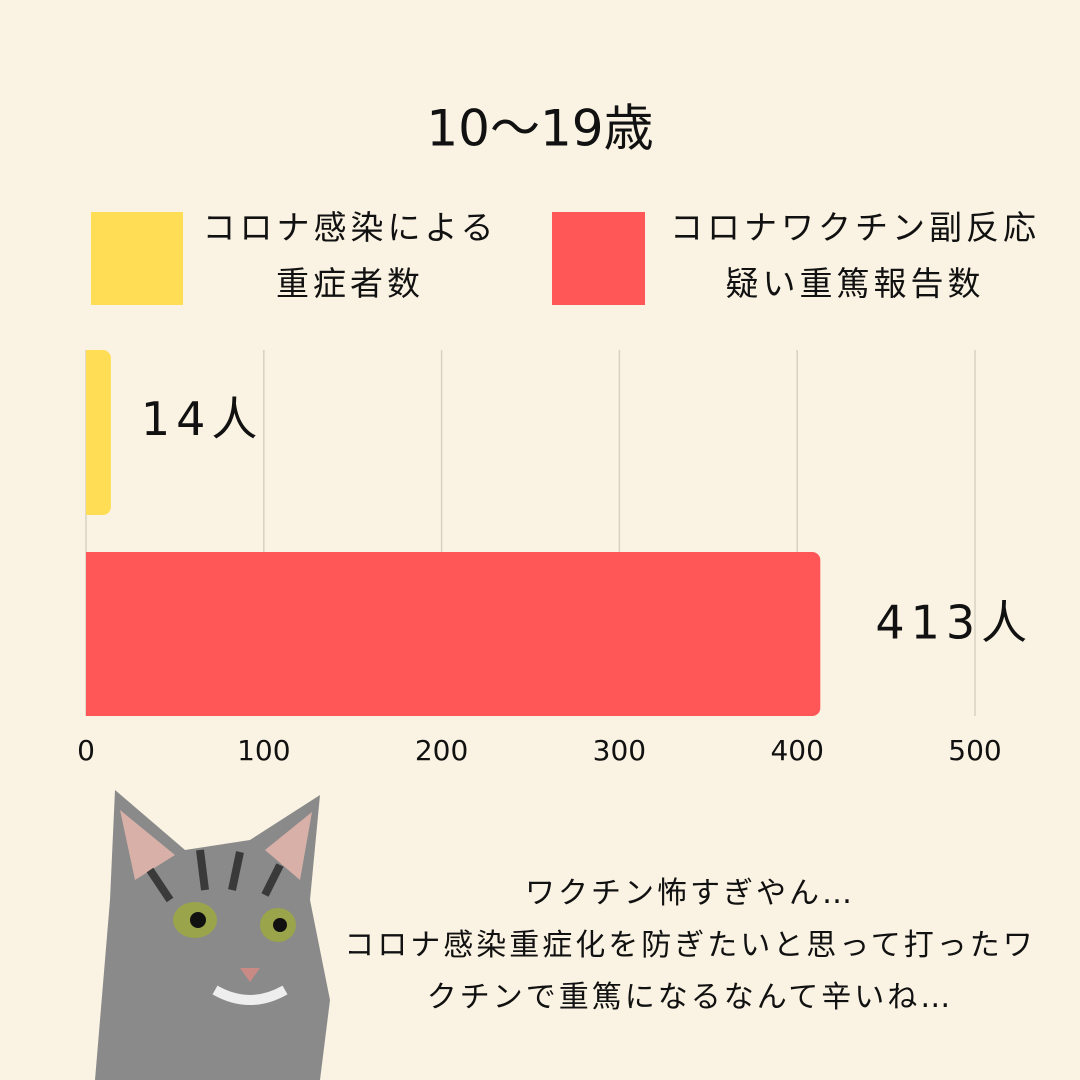 This screenshot has width=1080, height=1080. Describe the element at coordinates (954, 623) in the screenshot. I see `value-label: 413人` at that location.